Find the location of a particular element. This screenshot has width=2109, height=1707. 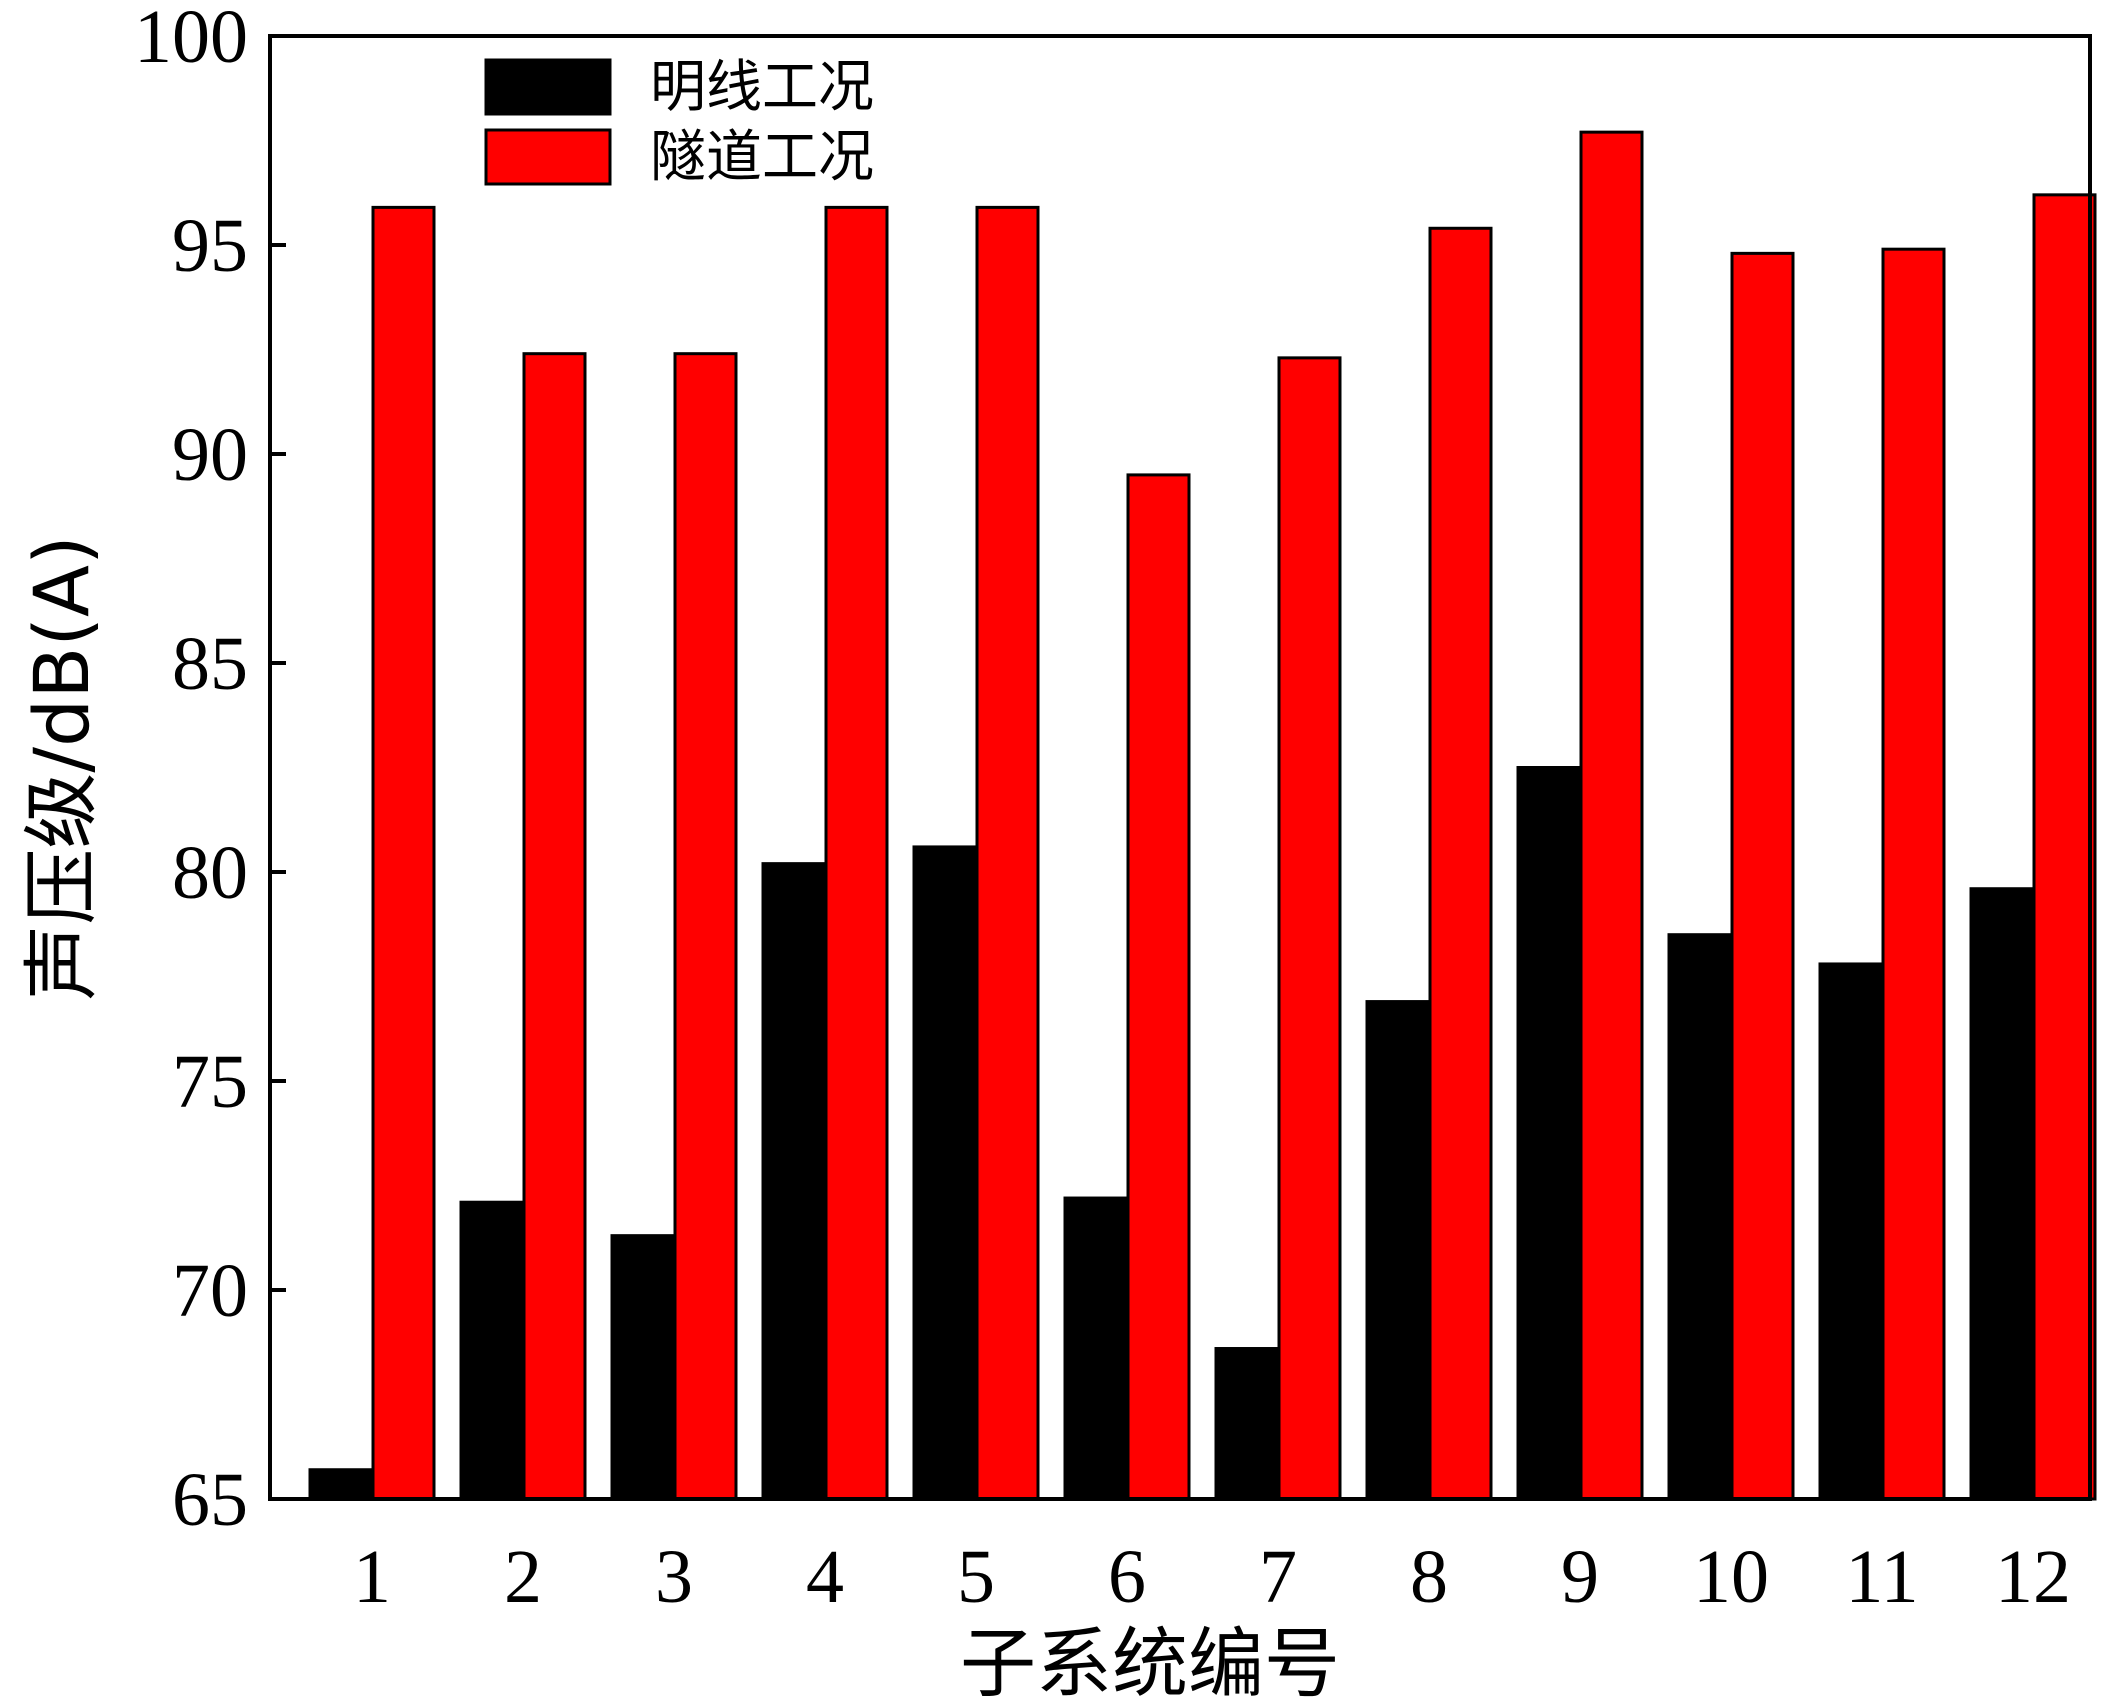

x-tick-label: 11 is located at coordinates (1881, 1577).